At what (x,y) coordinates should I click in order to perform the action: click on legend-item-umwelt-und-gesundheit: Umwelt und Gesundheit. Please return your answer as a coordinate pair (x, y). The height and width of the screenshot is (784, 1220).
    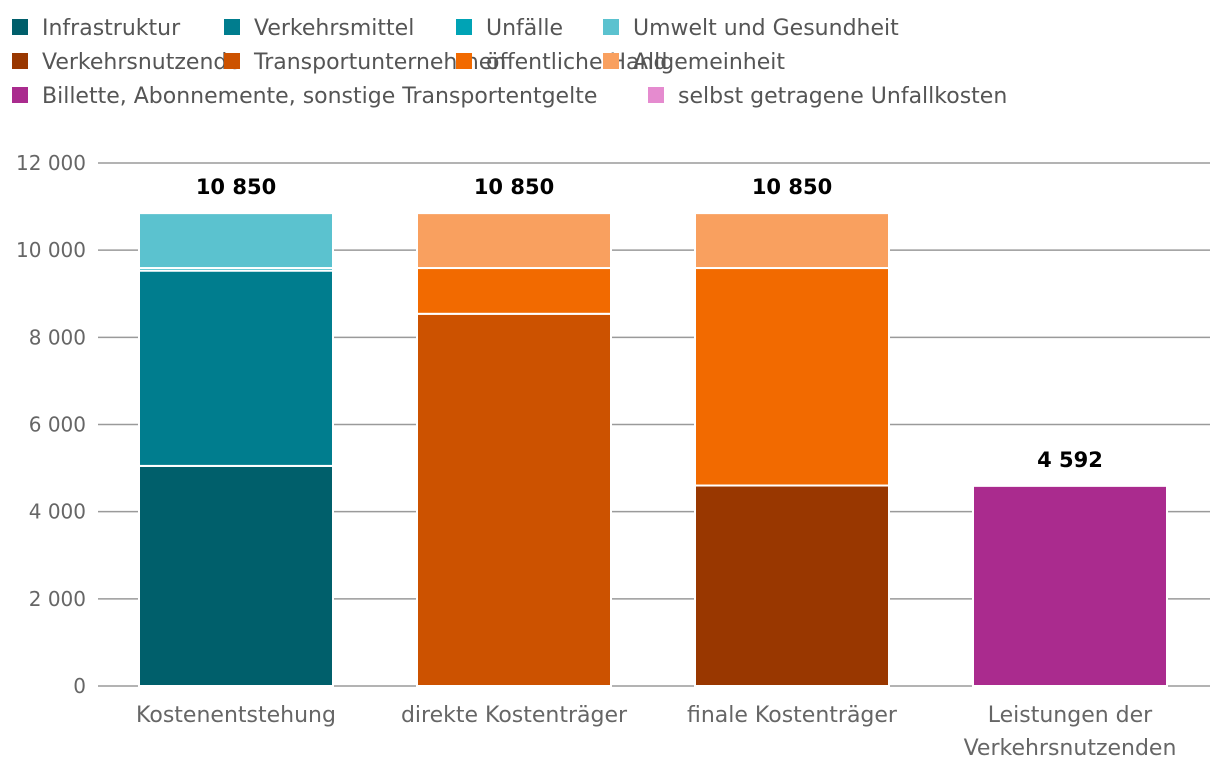
    Looking at the image, I should click on (751, 28).